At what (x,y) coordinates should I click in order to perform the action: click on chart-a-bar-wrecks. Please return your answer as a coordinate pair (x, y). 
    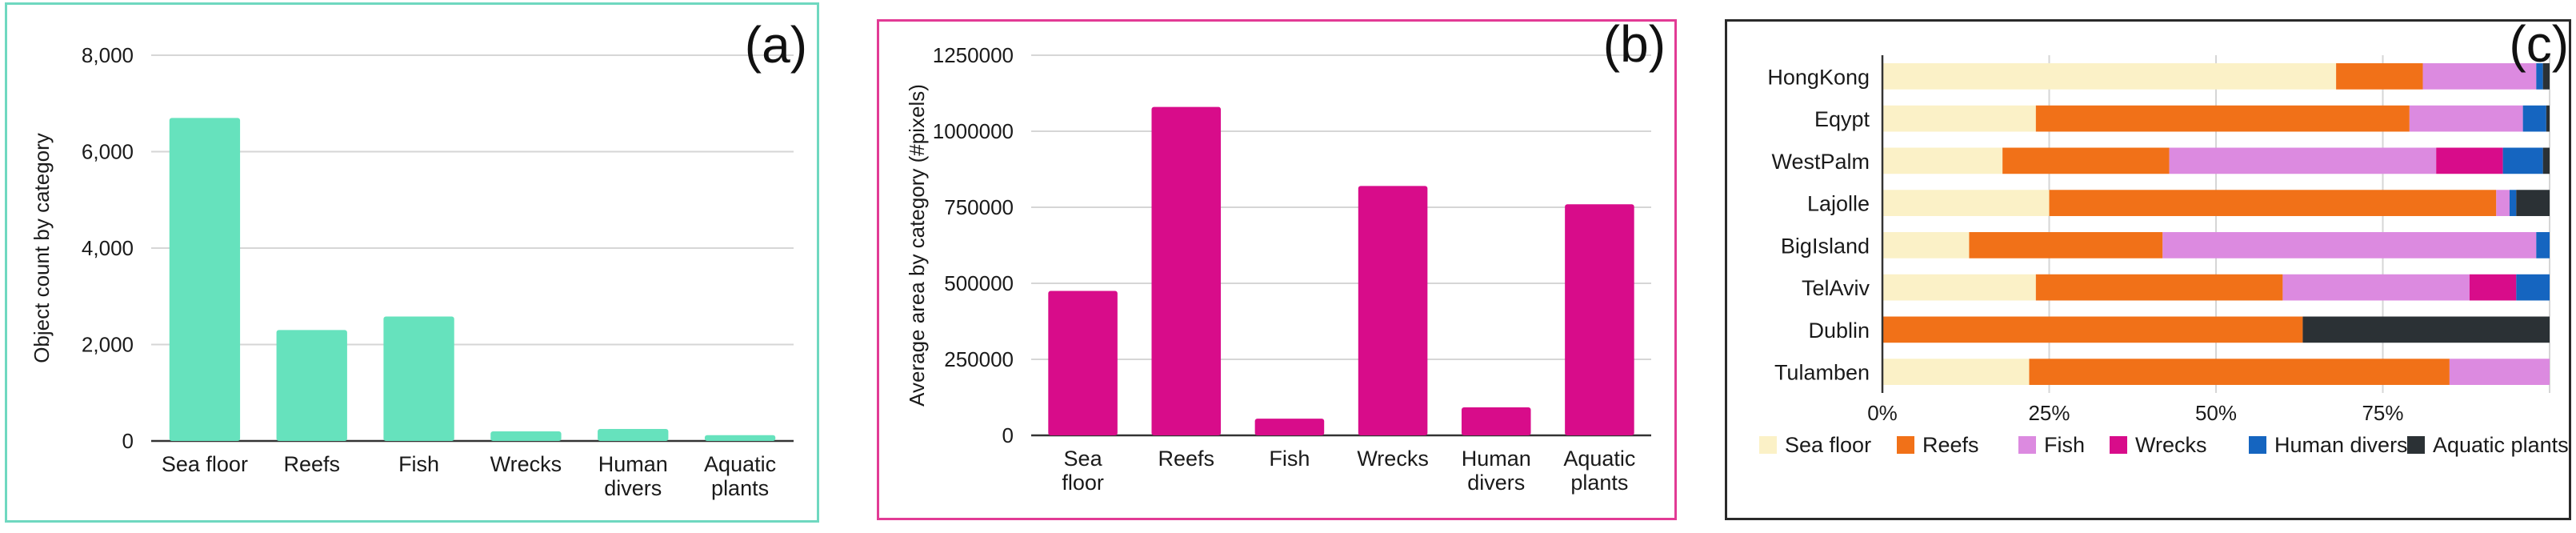
    Looking at the image, I should click on (526, 436).